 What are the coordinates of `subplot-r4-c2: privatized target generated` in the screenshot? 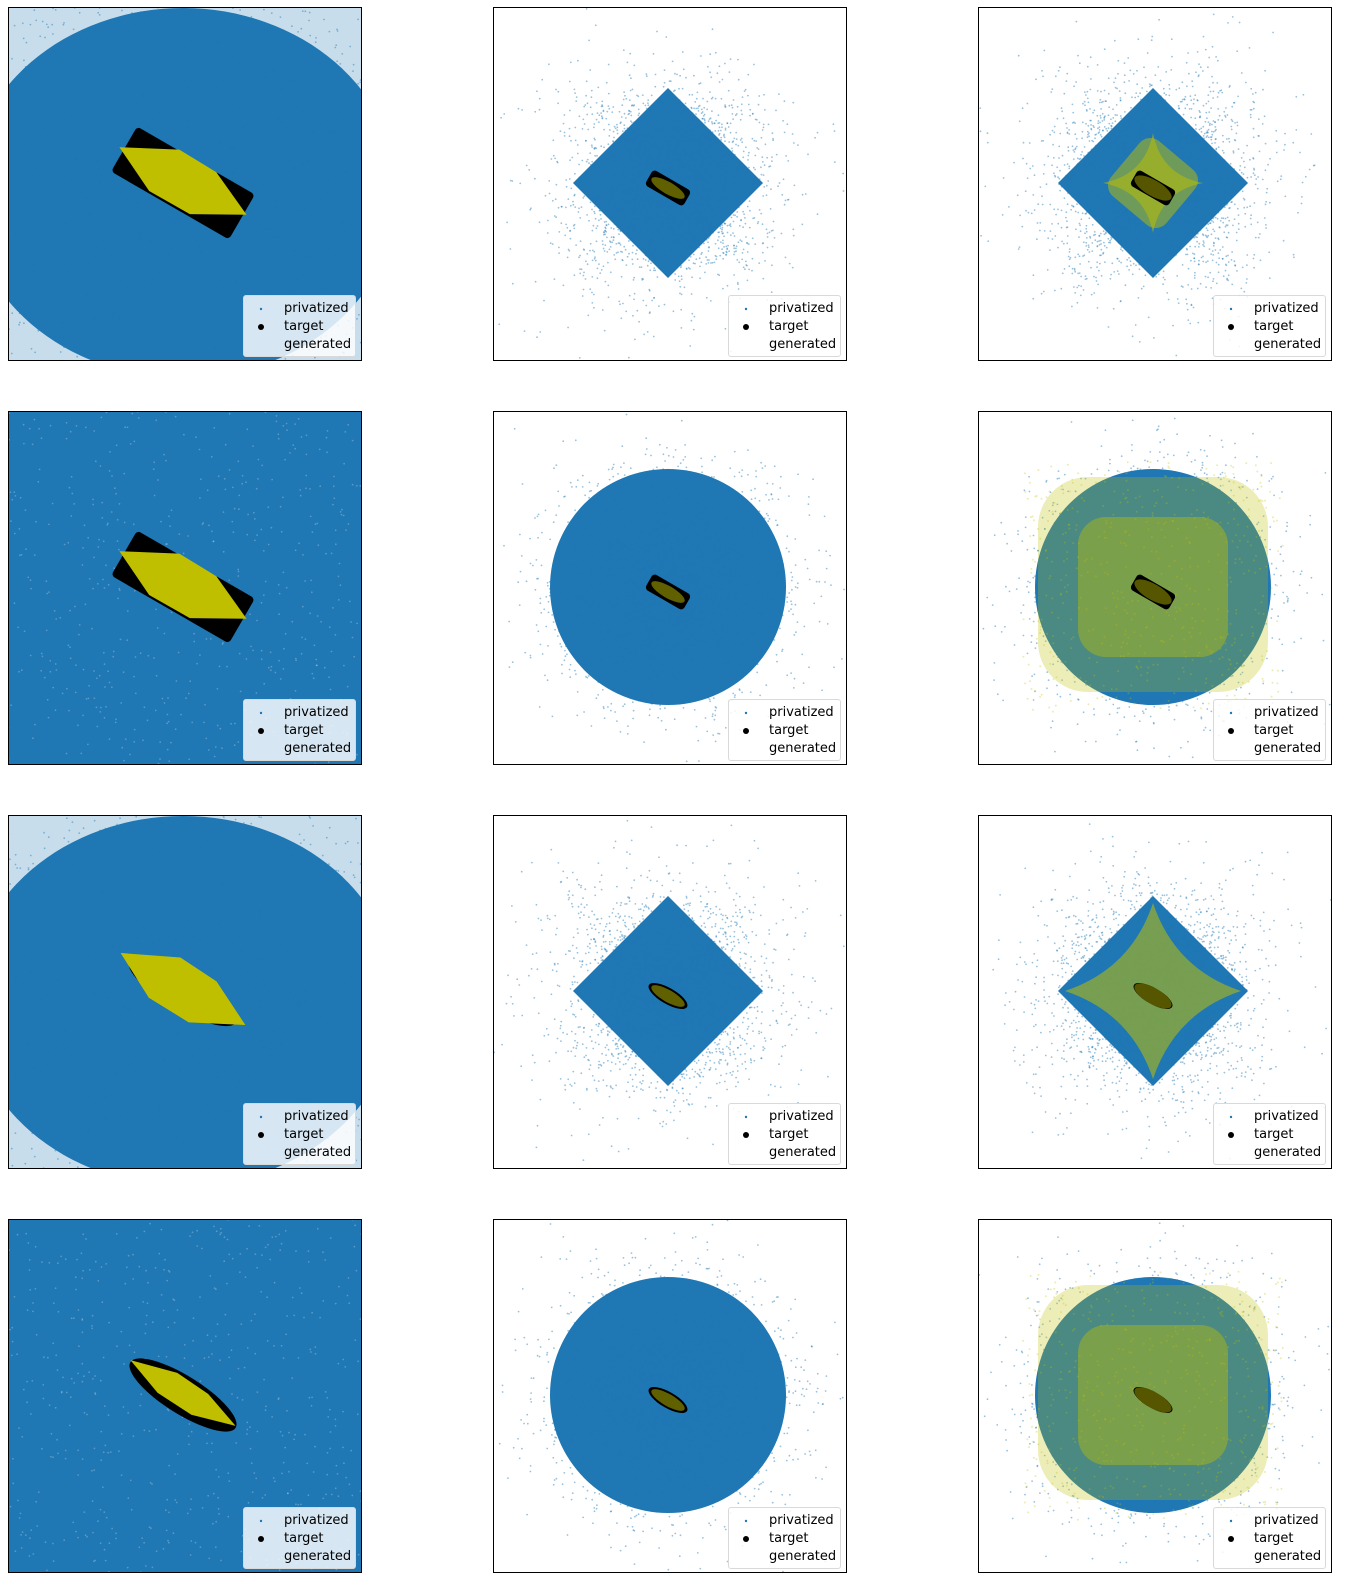 It's located at (670, 1396).